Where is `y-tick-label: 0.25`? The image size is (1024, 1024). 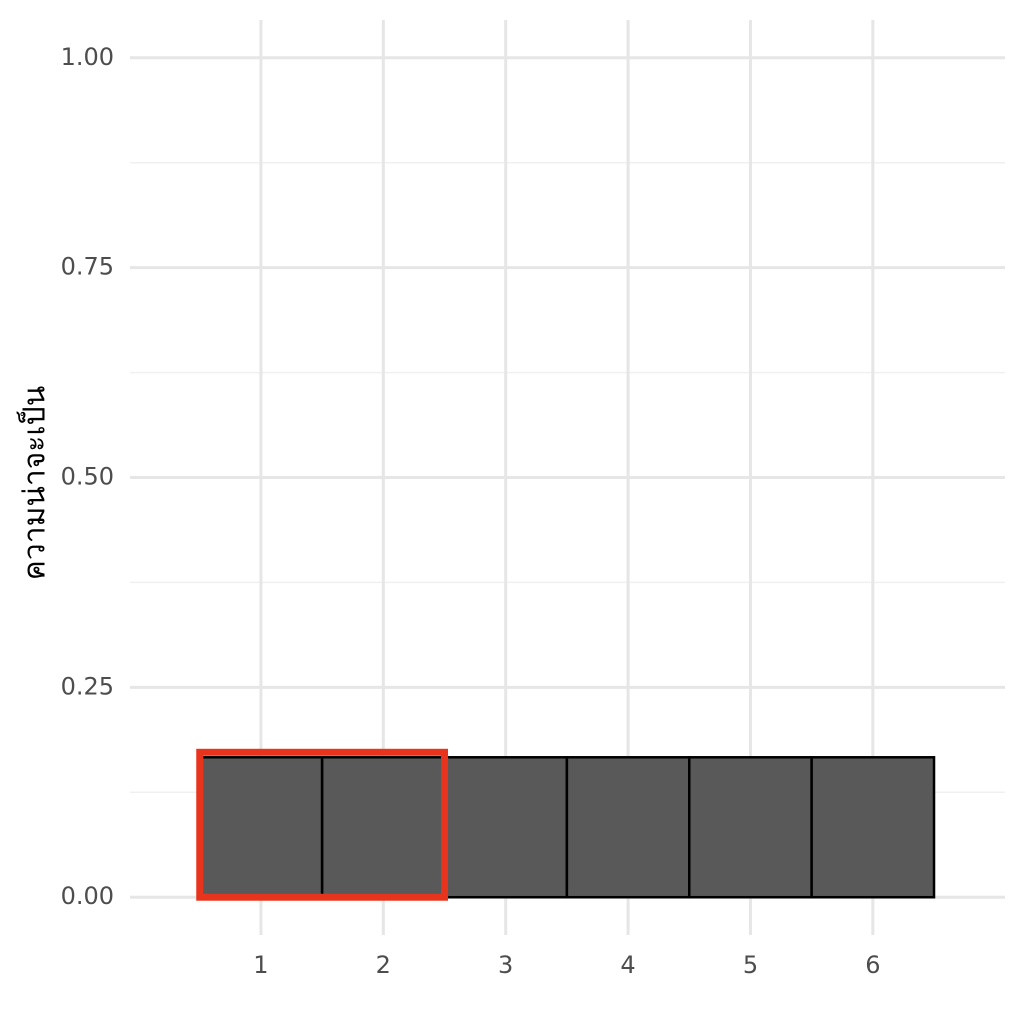
y-tick-label: 0.25 is located at coordinates (87, 686).